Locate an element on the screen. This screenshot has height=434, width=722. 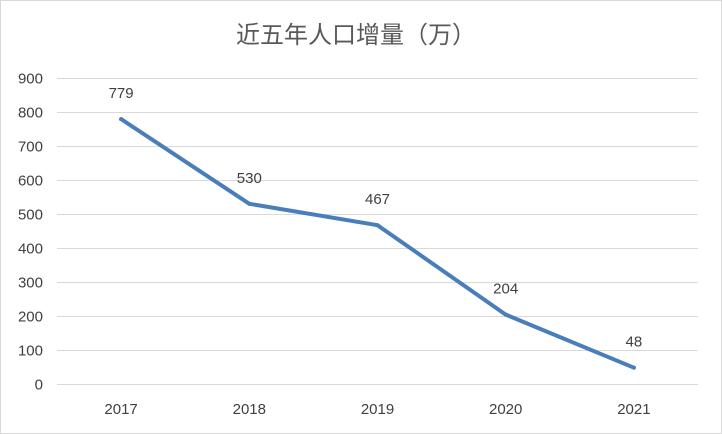
y-tick-label: 800 is located at coordinates (30, 113).